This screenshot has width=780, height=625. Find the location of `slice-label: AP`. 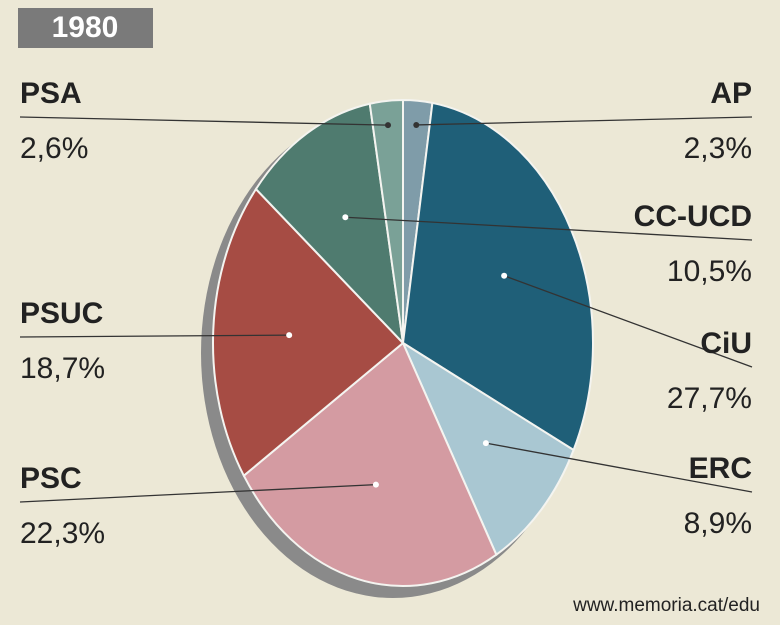

slice-label: AP is located at coordinates (731, 93).